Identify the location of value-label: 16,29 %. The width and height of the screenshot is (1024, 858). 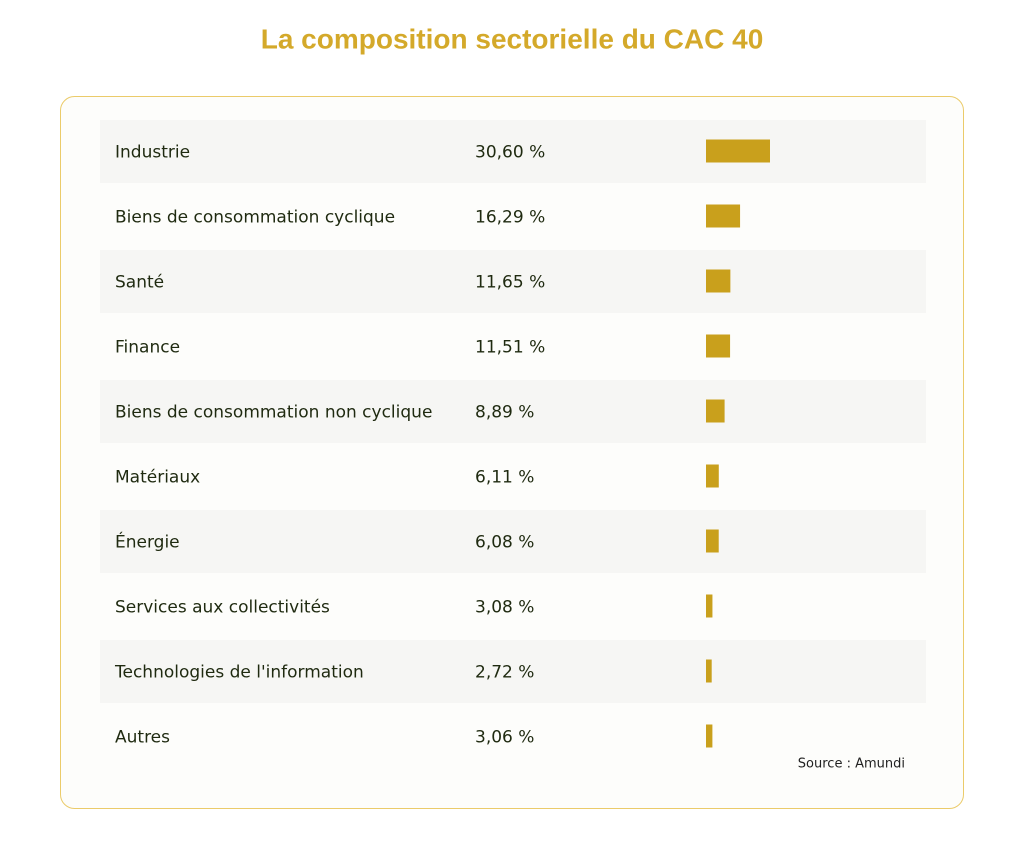
(510, 218).